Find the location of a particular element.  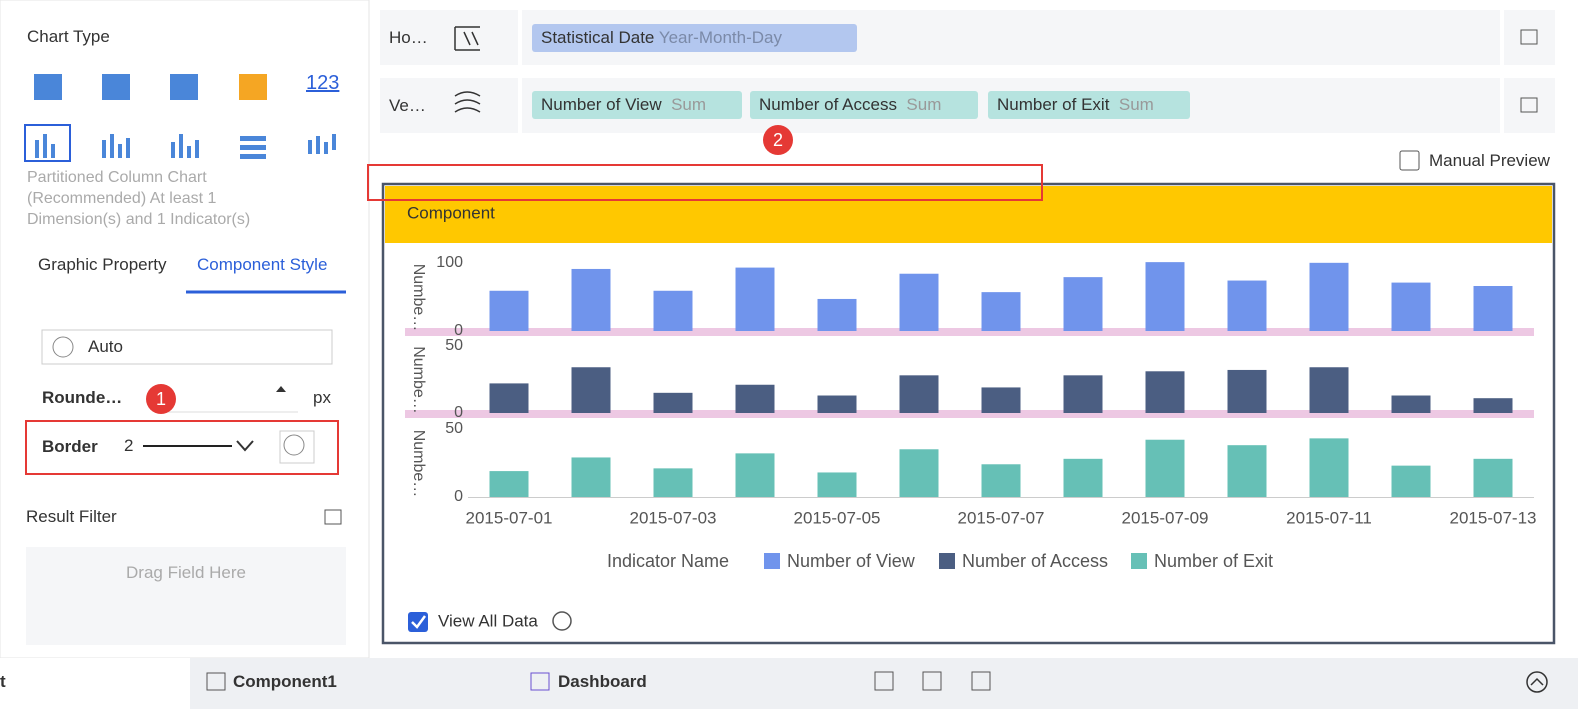

value-chip: Number of Access Sum is located at coordinates (864, 105).